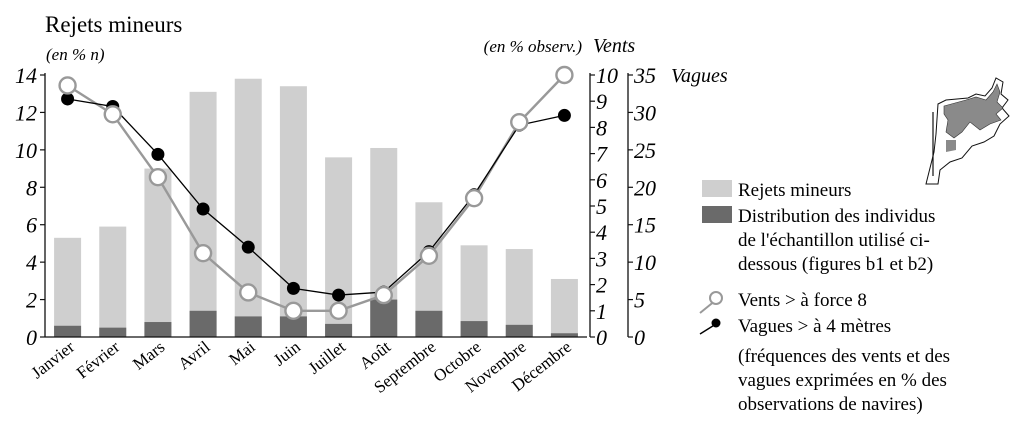 The image size is (1018, 423). I want to click on left-tick-label: 0, so click(31, 337).